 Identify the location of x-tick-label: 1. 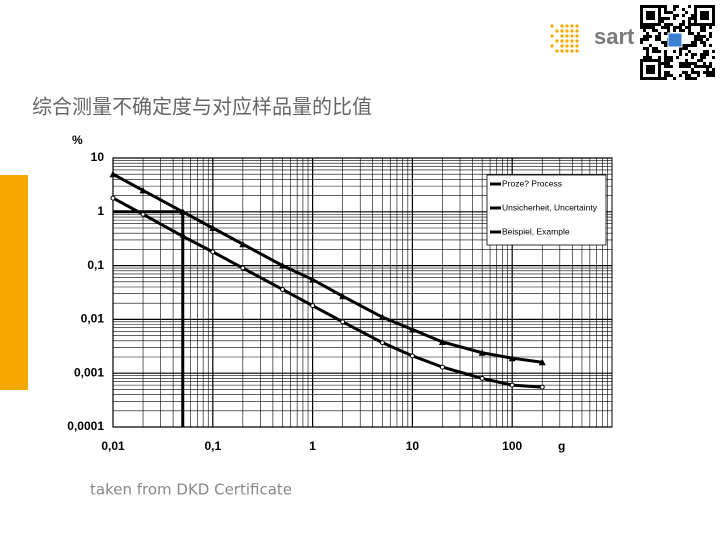
(312, 446).